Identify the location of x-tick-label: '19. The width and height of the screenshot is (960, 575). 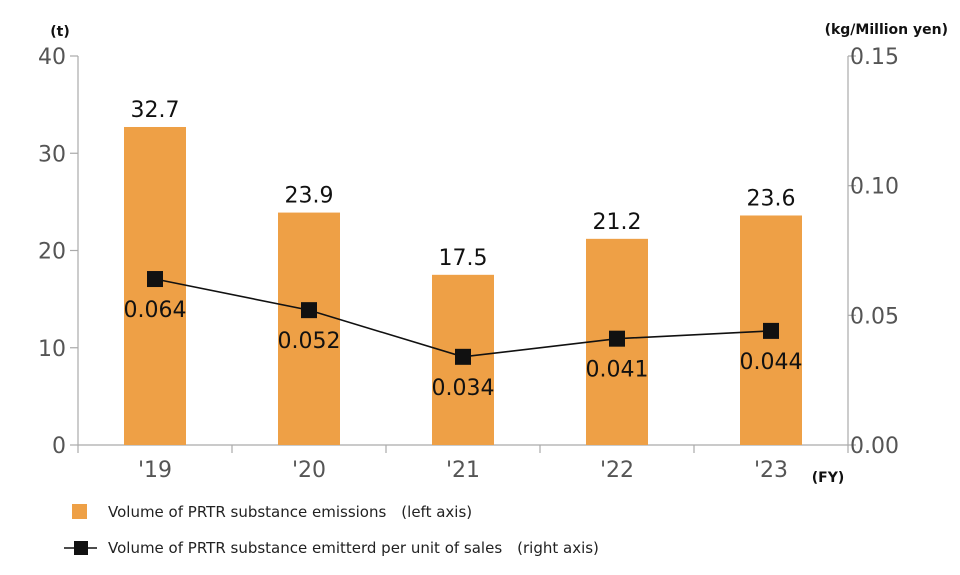
(155, 470).